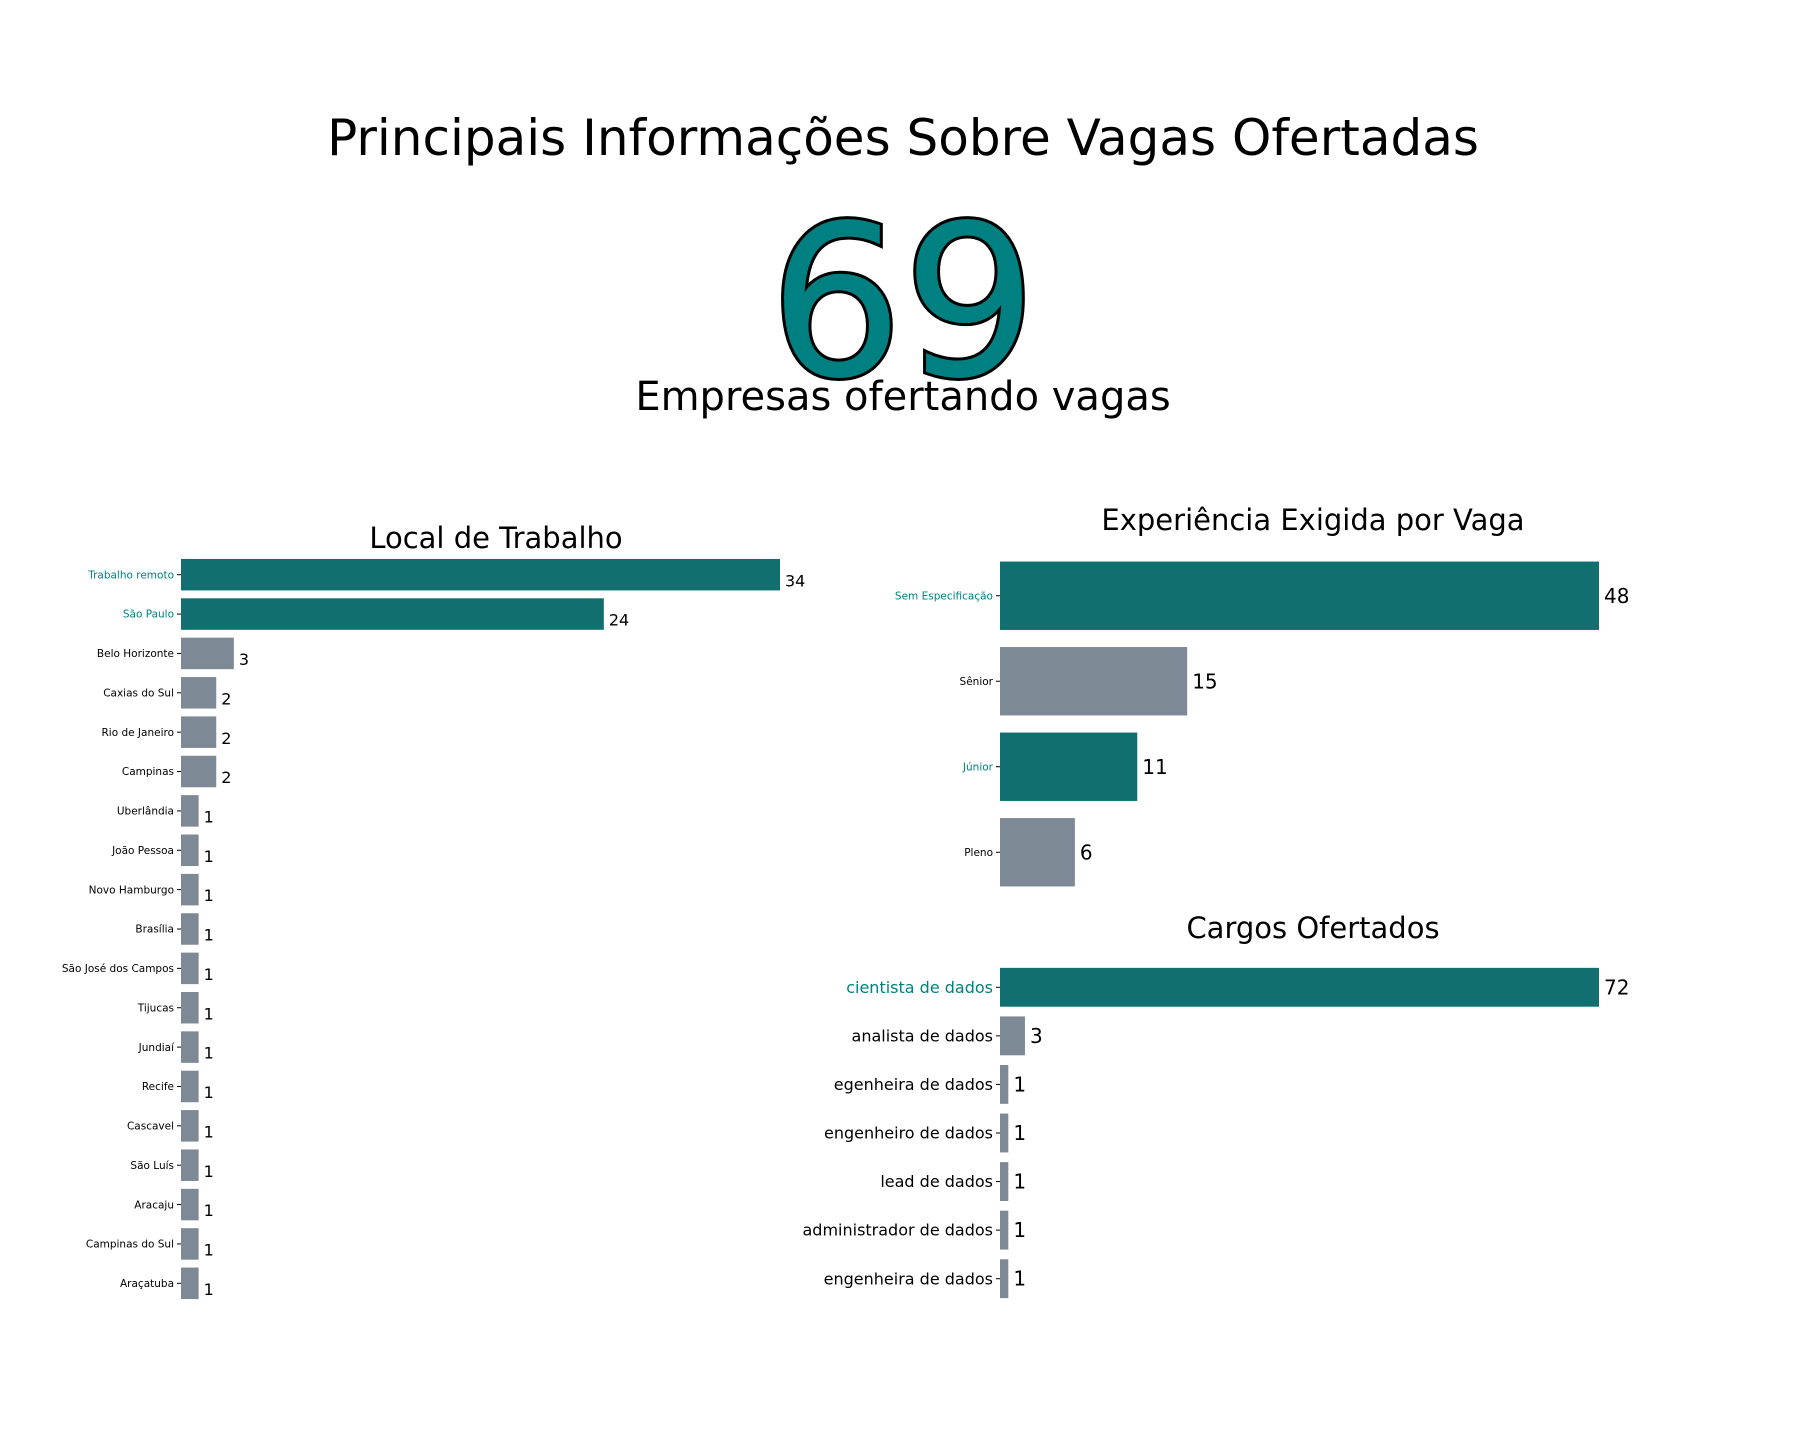 This screenshot has height=1440, width=1800. I want to click on data-label: 15, so click(1204, 681).